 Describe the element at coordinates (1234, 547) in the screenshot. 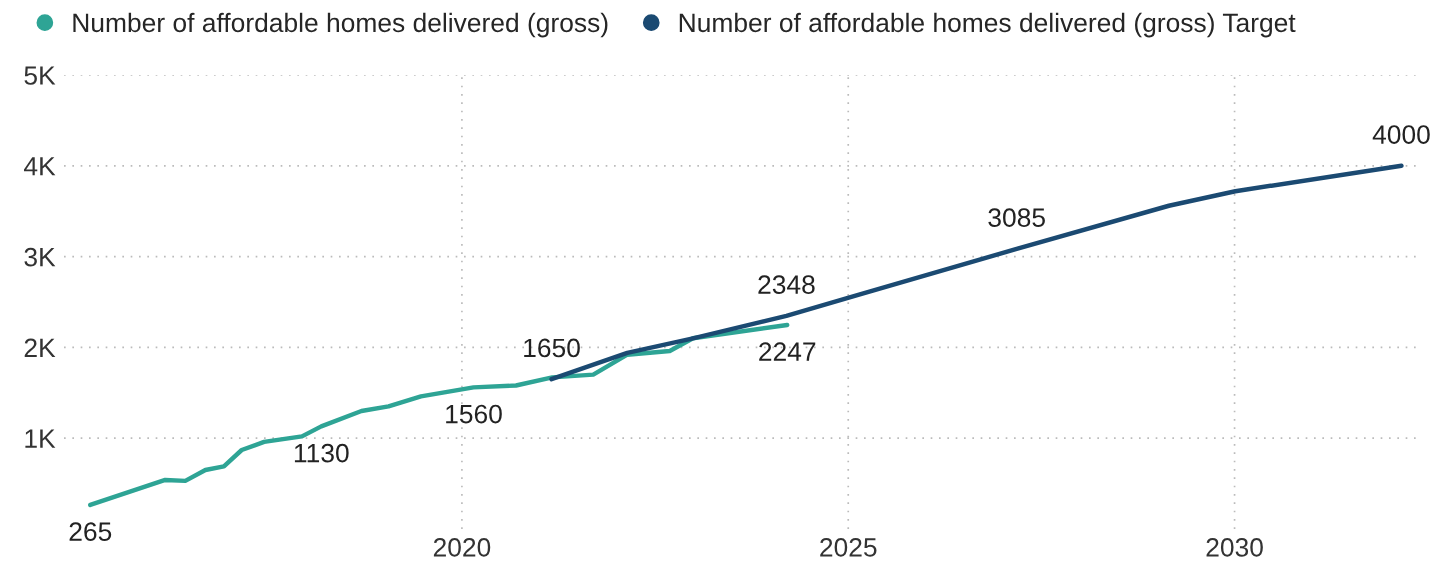

I see `x-tick-label: 2030` at that location.